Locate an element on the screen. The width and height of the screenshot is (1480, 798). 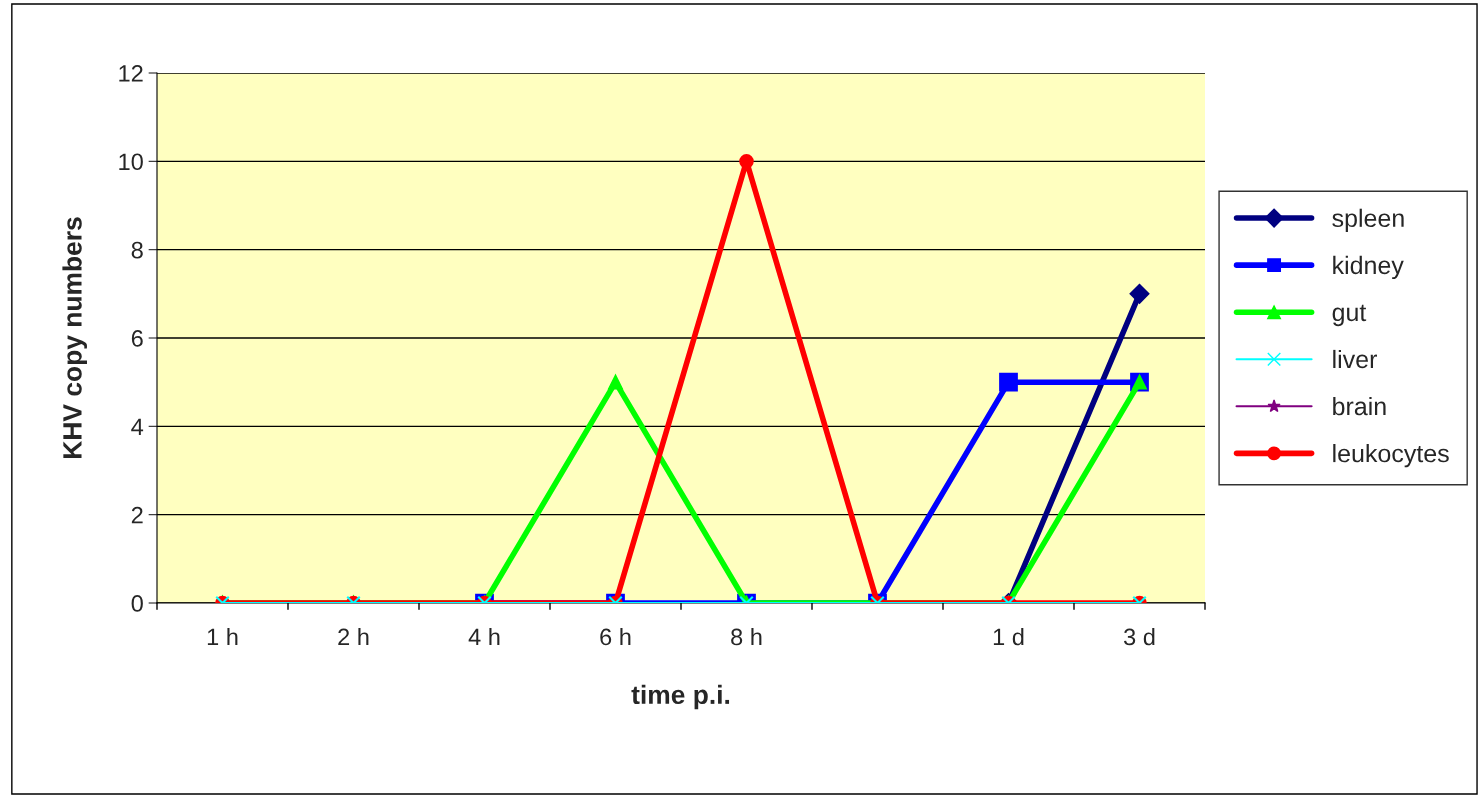
legend-label: liver is located at coordinates (1355, 359).